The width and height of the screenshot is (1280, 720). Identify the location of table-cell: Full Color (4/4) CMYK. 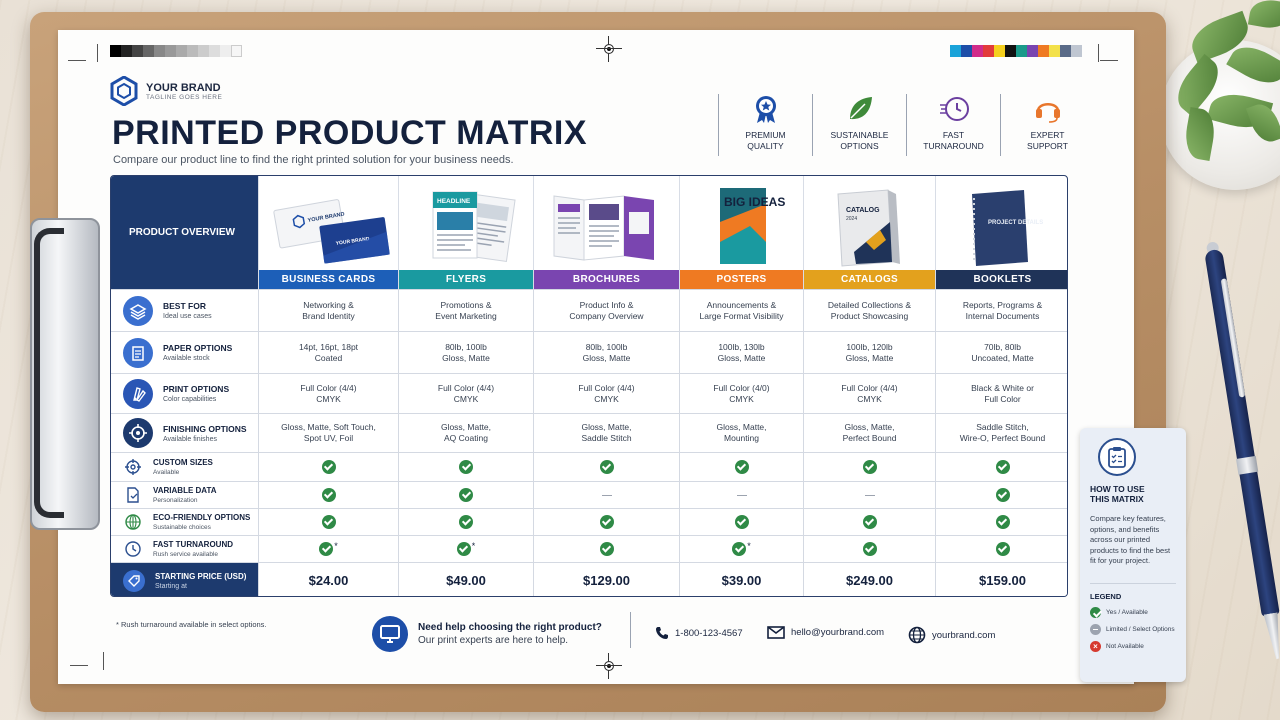
(869, 393).